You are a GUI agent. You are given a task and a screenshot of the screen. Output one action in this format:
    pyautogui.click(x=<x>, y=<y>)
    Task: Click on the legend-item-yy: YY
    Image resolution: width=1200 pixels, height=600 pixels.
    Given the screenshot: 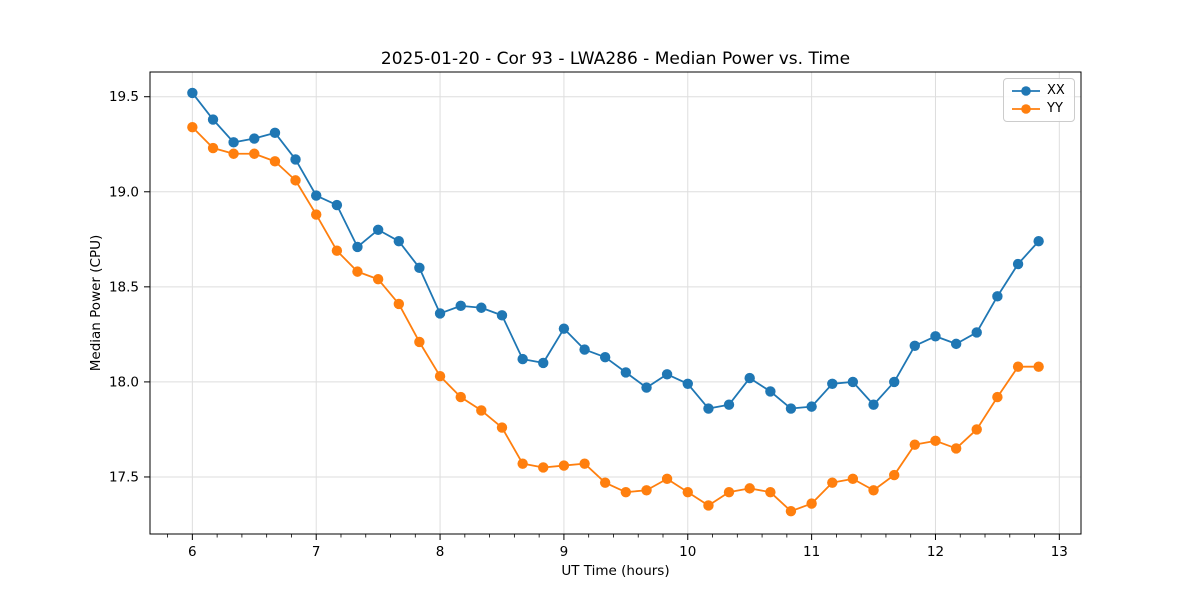 What is the action you would take?
    pyautogui.click(x=1038, y=109)
    